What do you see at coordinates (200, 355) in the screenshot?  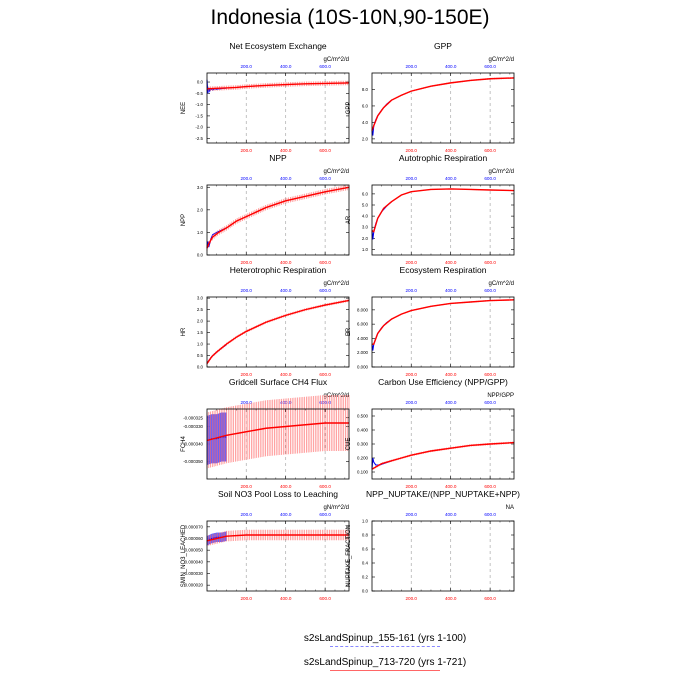 I see `y-tick-label: 0.5` at bounding box center [200, 355].